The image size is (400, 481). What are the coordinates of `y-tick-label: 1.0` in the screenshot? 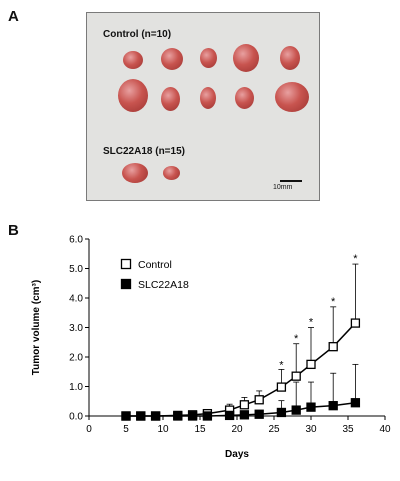 It's located at (76, 387).